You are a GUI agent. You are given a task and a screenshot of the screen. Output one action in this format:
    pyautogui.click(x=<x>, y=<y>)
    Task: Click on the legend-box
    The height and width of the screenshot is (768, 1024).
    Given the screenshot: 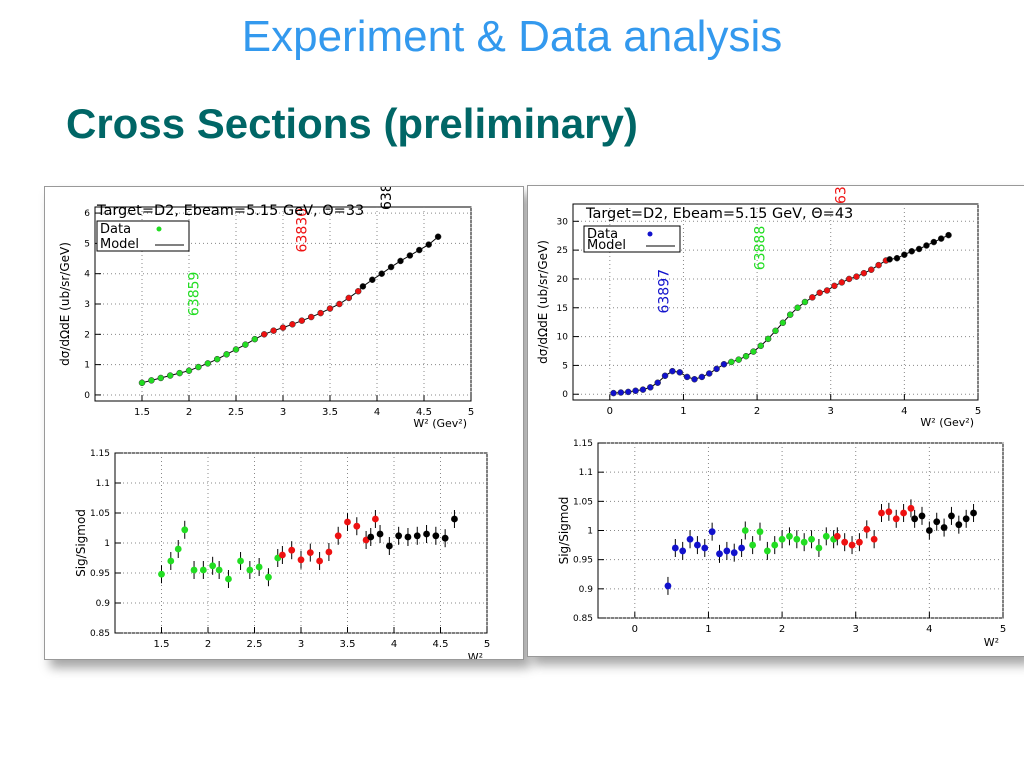 What is the action you would take?
    pyautogui.click(x=143, y=236)
    